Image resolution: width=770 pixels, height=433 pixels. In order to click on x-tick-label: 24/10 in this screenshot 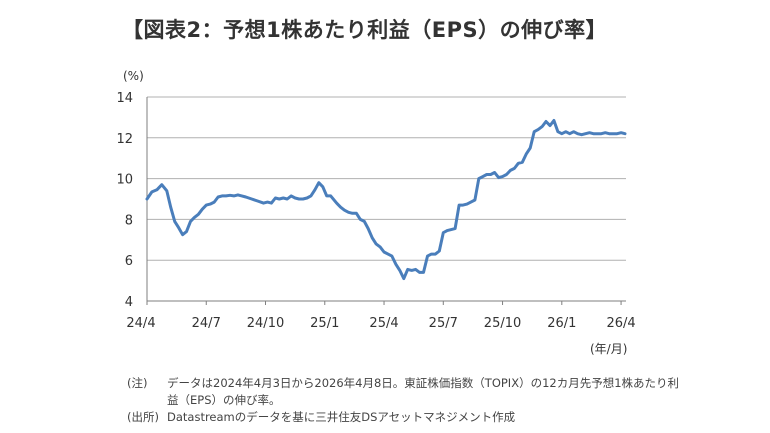, I will do `click(265, 323)`.